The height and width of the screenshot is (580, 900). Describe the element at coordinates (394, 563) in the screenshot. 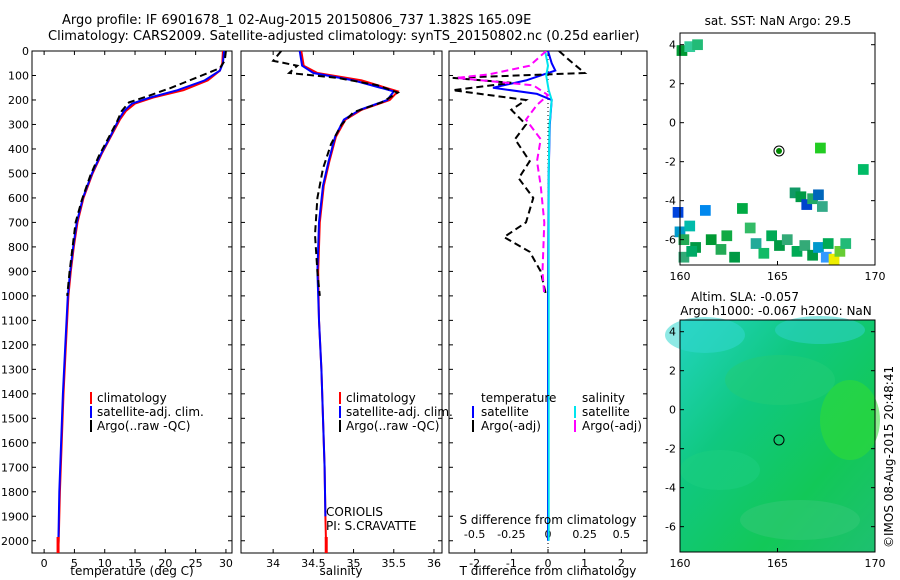

I see `x-tick-label: 35.5` at that location.